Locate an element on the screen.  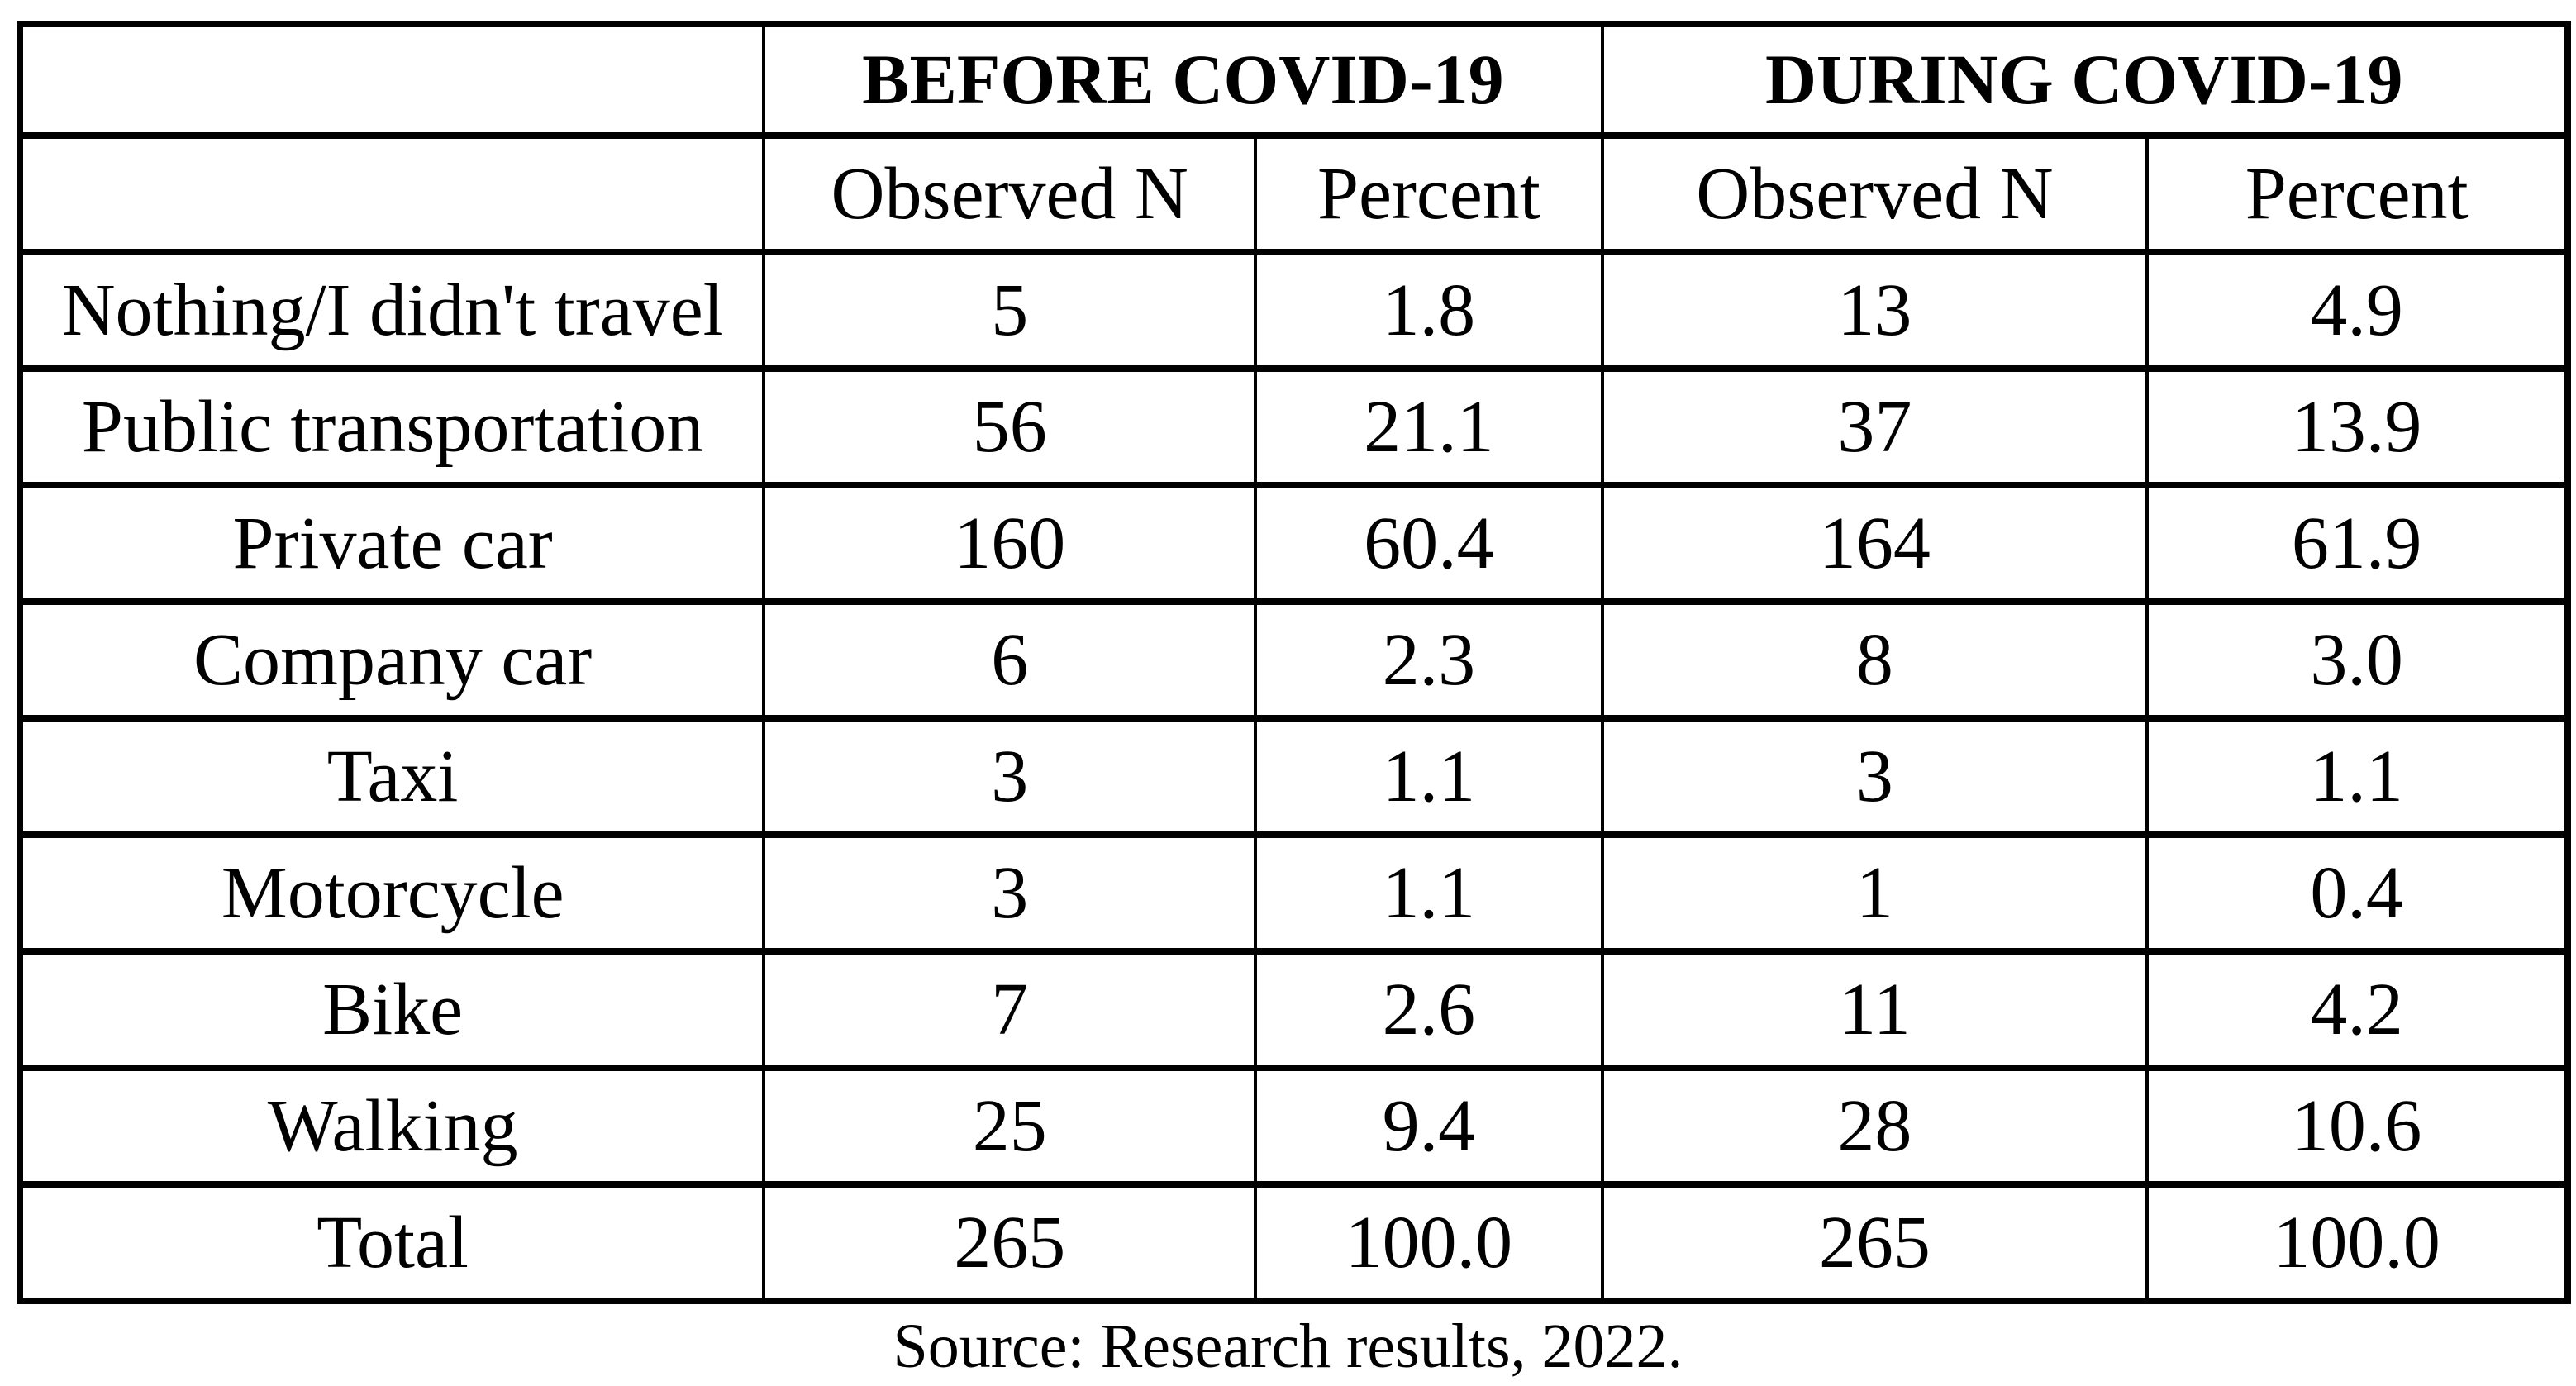
during-observed-n-value: 37 is located at coordinates (1875, 427).